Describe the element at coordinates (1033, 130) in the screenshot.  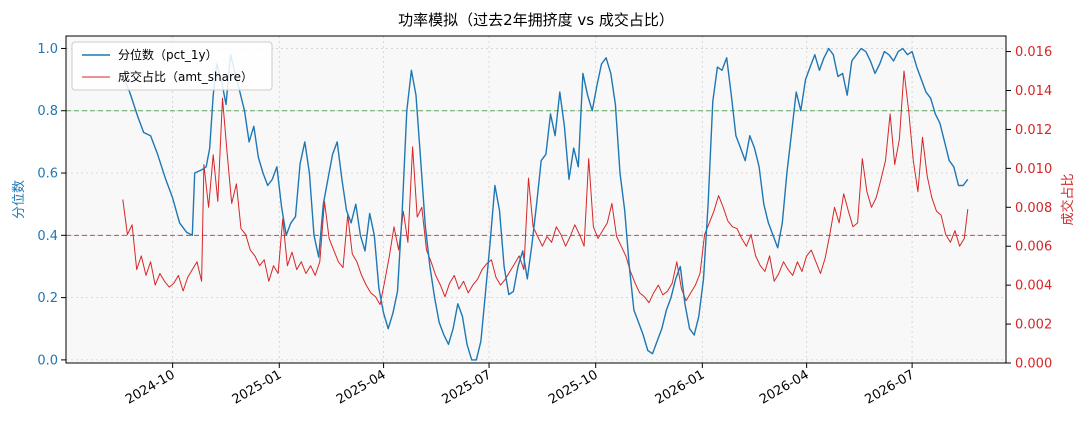
I see `y-right-tick-label: 0.012` at that location.